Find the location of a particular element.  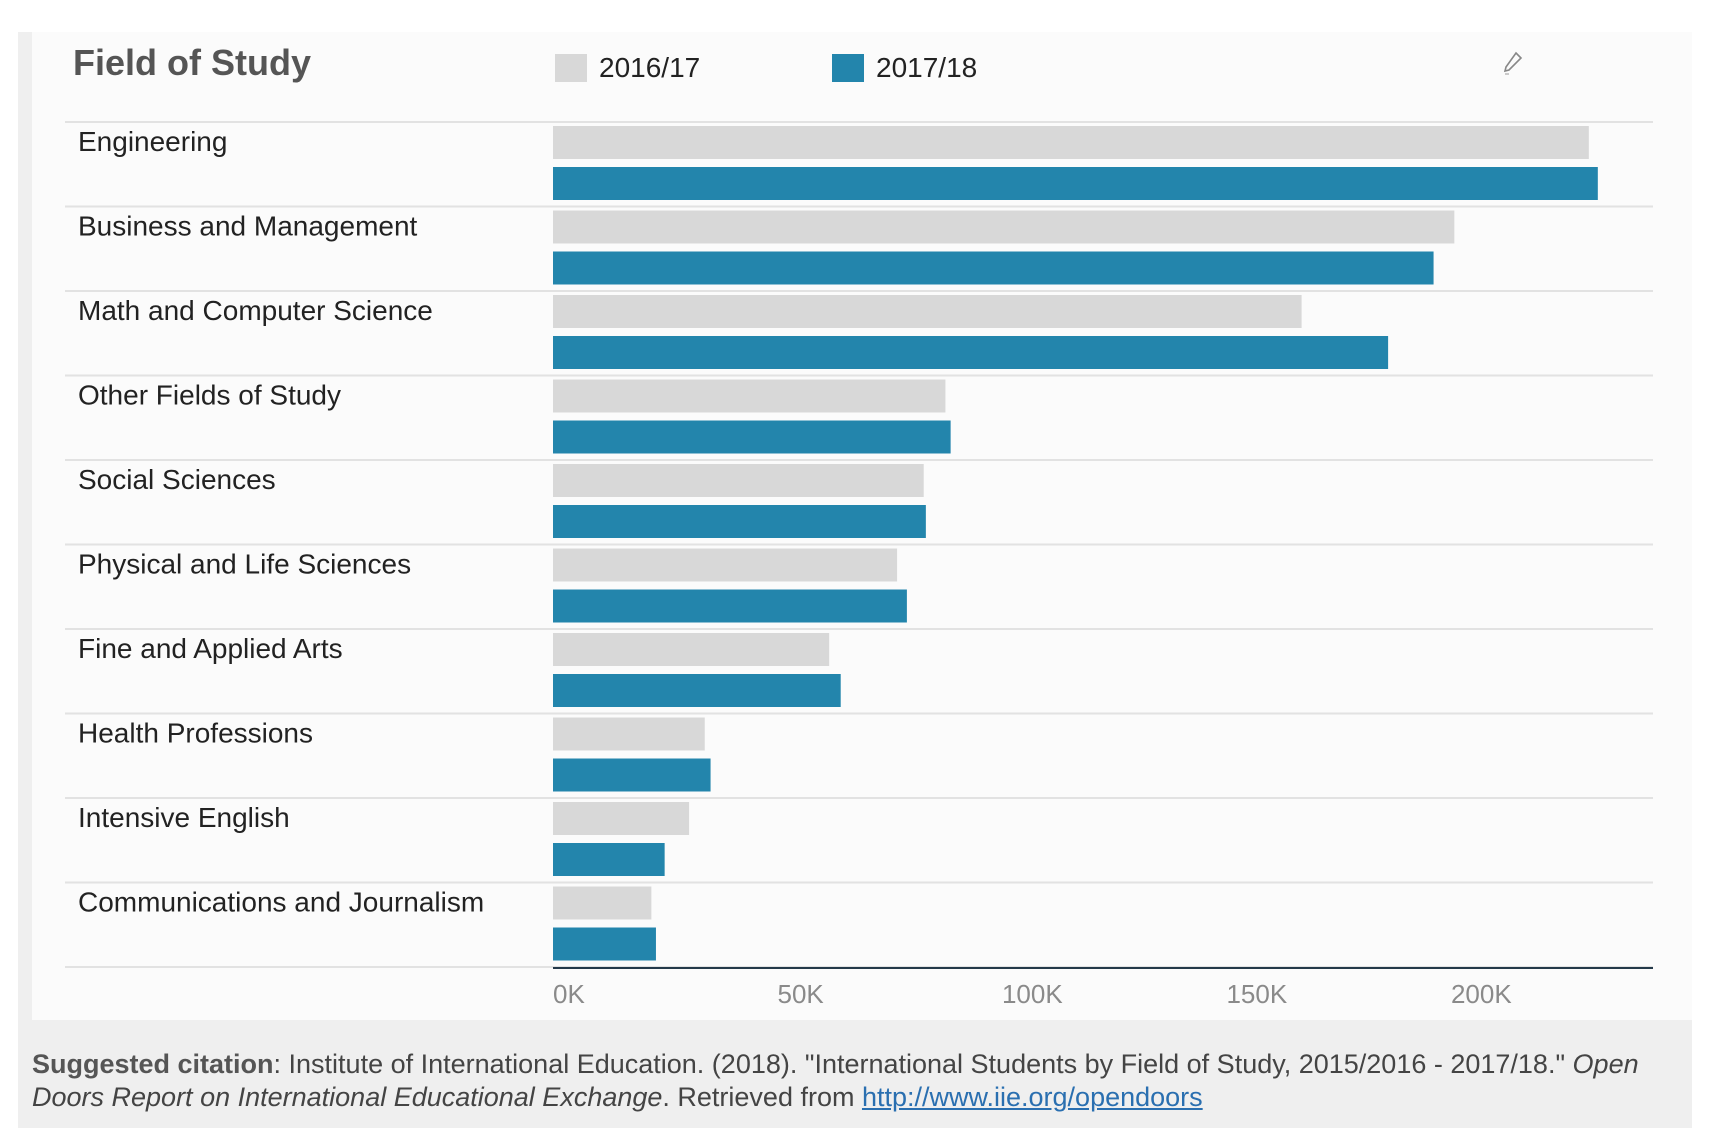

category-label: Social Sciences is located at coordinates (177, 479).